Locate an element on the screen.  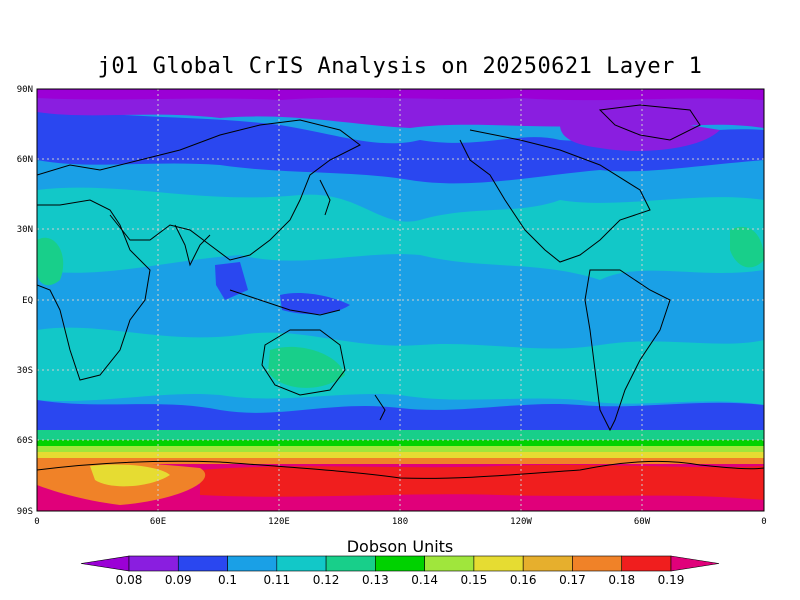
colorbar-label: 0.1 is located at coordinates (227, 580).